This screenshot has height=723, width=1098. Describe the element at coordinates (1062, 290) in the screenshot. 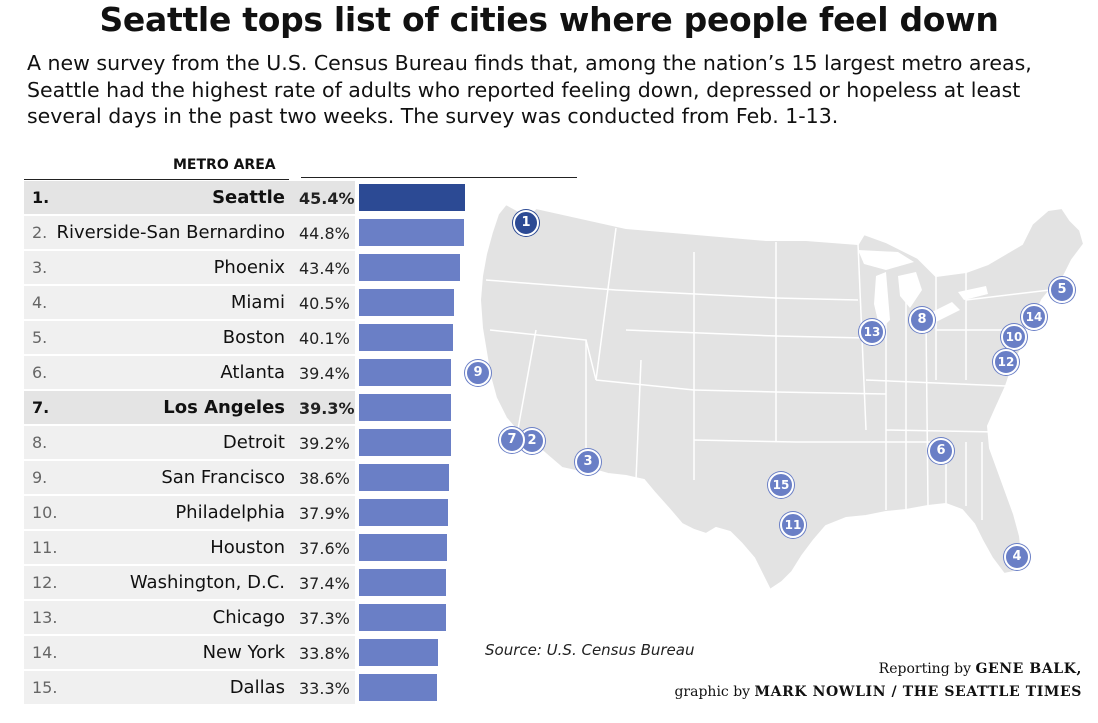

I see `map-marker-5: 5` at that location.